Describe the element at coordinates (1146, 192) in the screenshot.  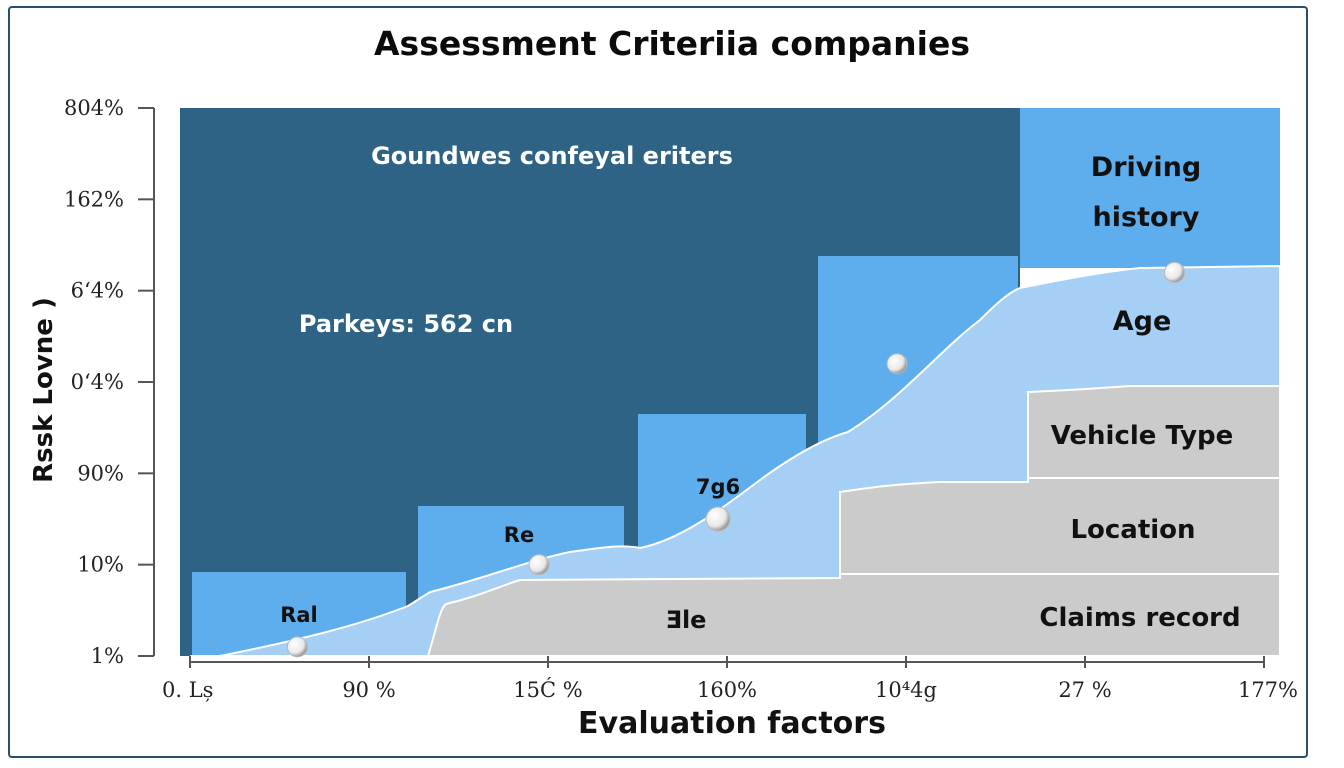
I see `category-label-driving-history: Driving history` at that location.